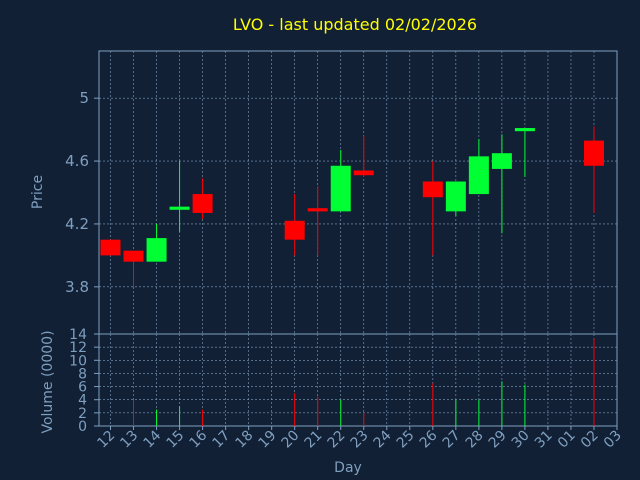 The image size is (640, 480). I want to click on day-tick-label: 13, so click(129, 440).